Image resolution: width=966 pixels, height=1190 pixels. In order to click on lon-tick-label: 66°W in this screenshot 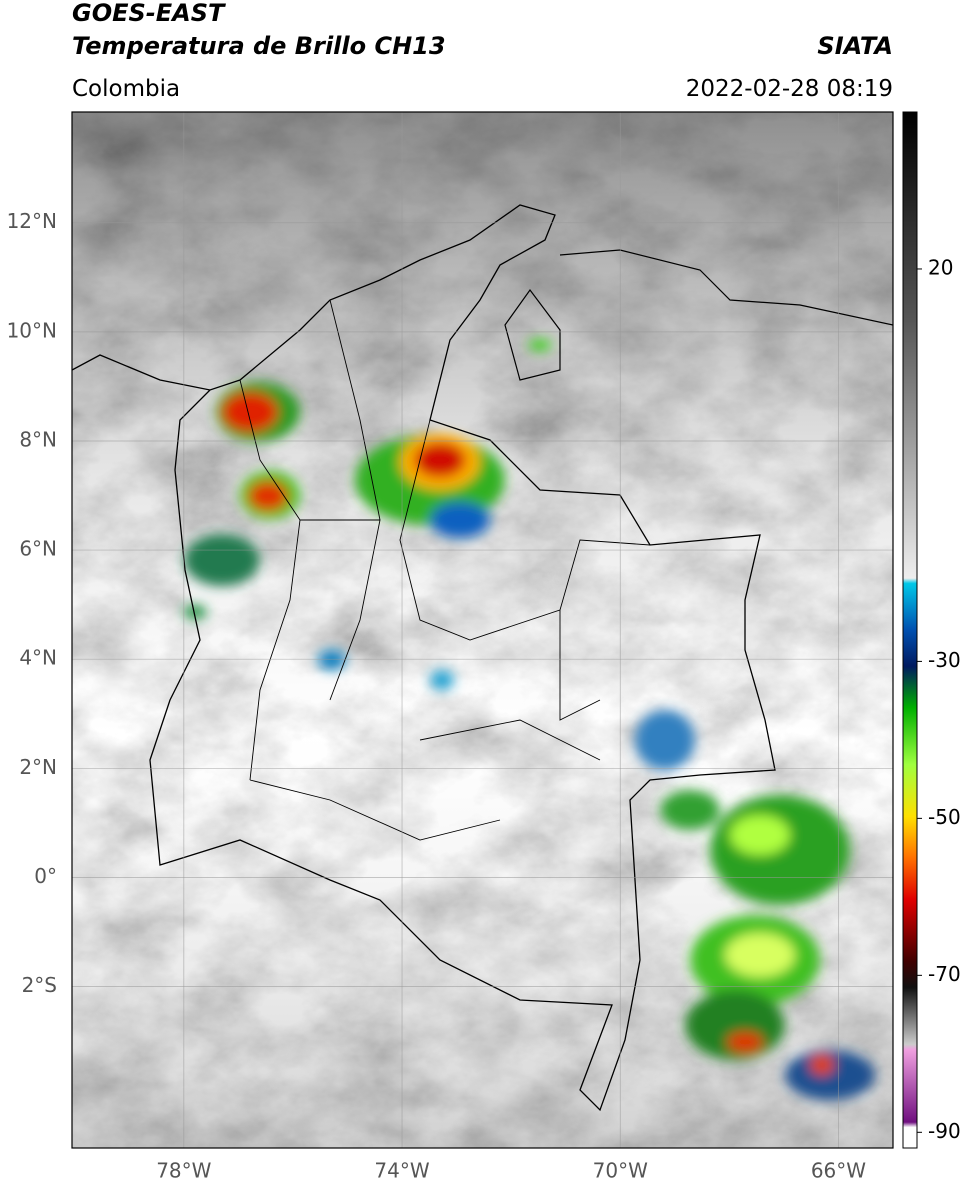, I will do `click(838, 1171)`.